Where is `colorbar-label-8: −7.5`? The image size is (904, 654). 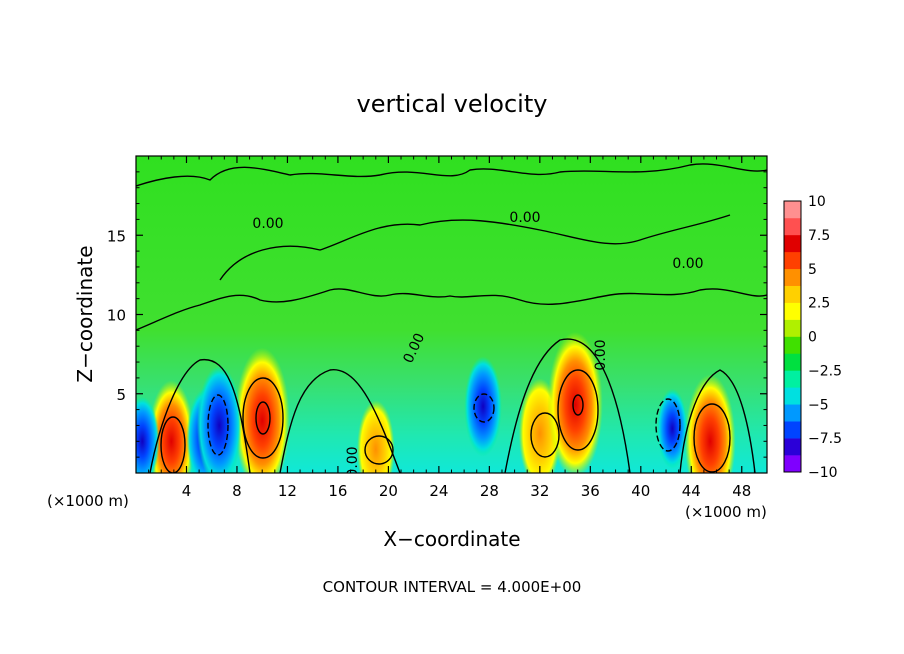
colorbar-label-8: −7.5 is located at coordinates (825, 439).